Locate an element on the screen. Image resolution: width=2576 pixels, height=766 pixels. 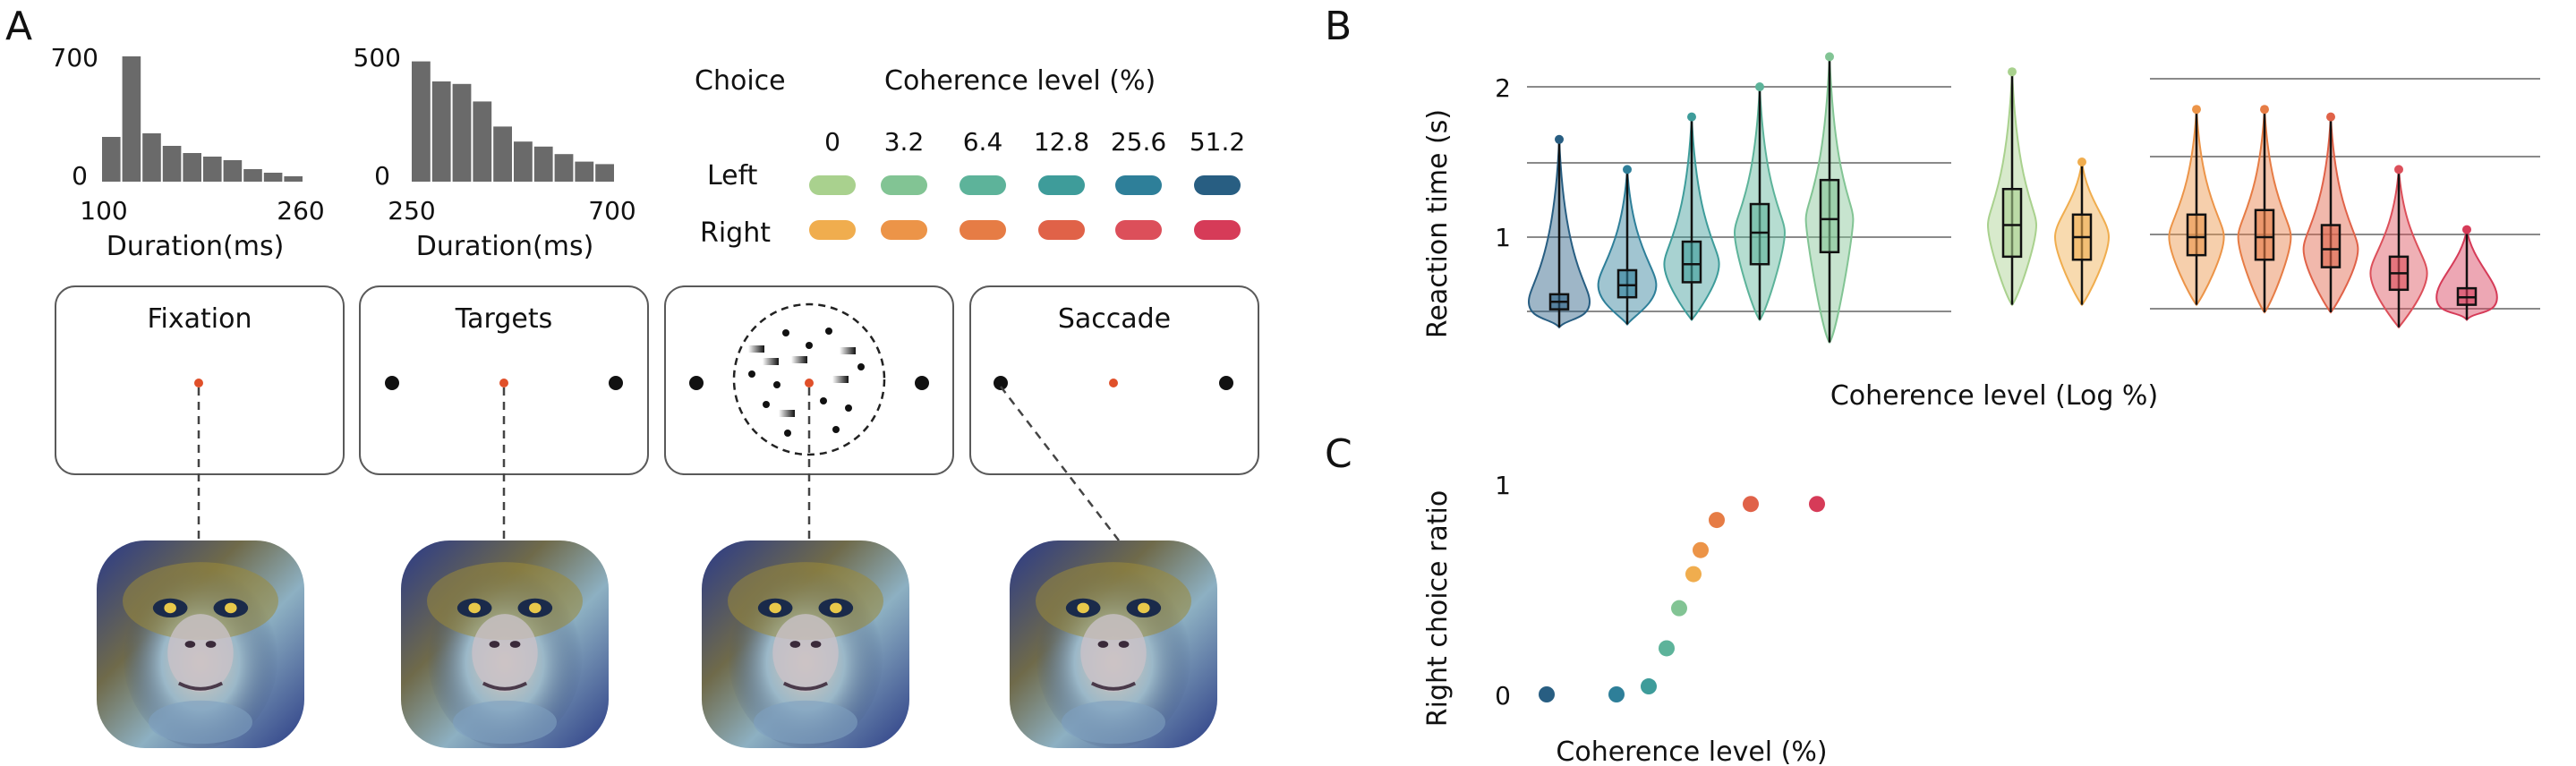
legend-level-label: 51.2 is located at coordinates (1217, 142).